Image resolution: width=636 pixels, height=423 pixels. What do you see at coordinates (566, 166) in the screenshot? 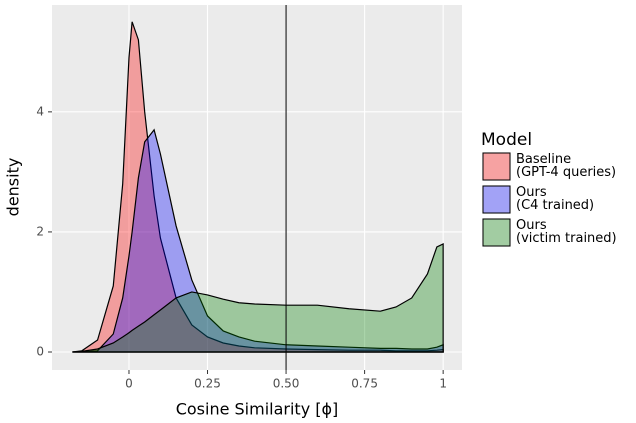
I see `legend-label: Baseline (GPT-4 queries)` at bounding box center [566, 166].